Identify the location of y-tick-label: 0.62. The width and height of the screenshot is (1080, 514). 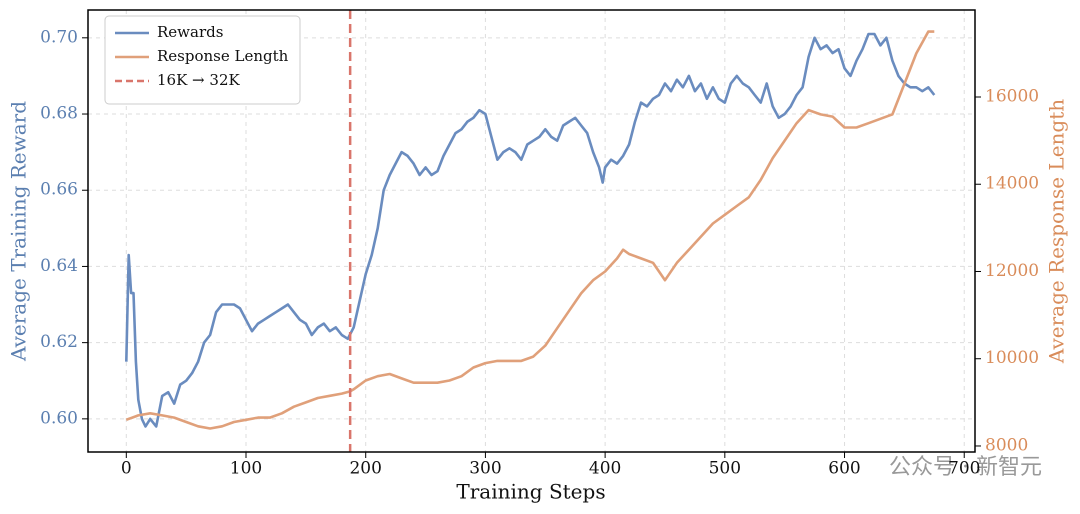
(59, 342).